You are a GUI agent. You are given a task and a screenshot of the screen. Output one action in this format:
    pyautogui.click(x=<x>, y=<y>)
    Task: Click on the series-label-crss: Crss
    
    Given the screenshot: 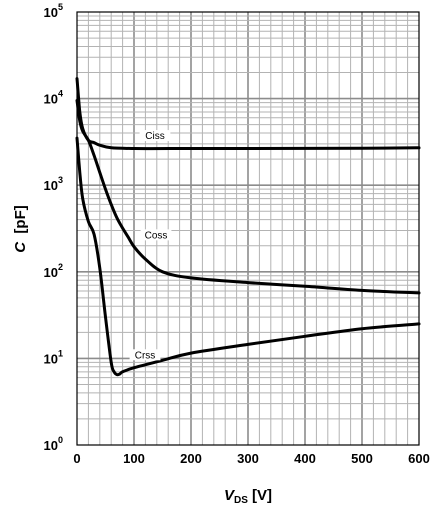 What is the action you would take?
    pyautogui.click(x=145, y=355)
    